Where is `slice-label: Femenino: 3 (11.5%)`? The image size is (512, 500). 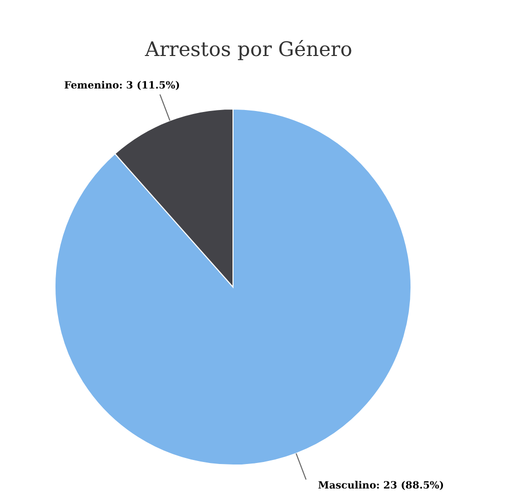 slice-label: Femenino: 3 (11.5%) is located at coordinates (122, 86).